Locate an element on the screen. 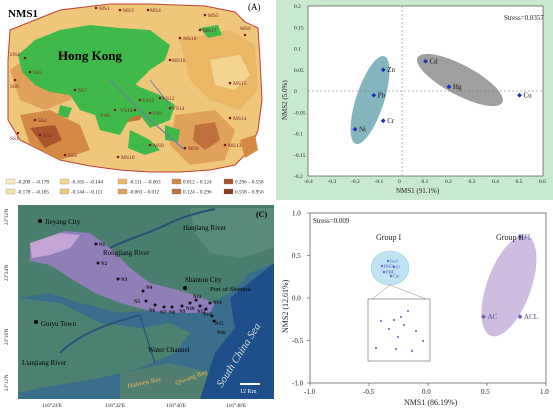  x-tick-label: 0.1 is located at coordinates (425, 182).